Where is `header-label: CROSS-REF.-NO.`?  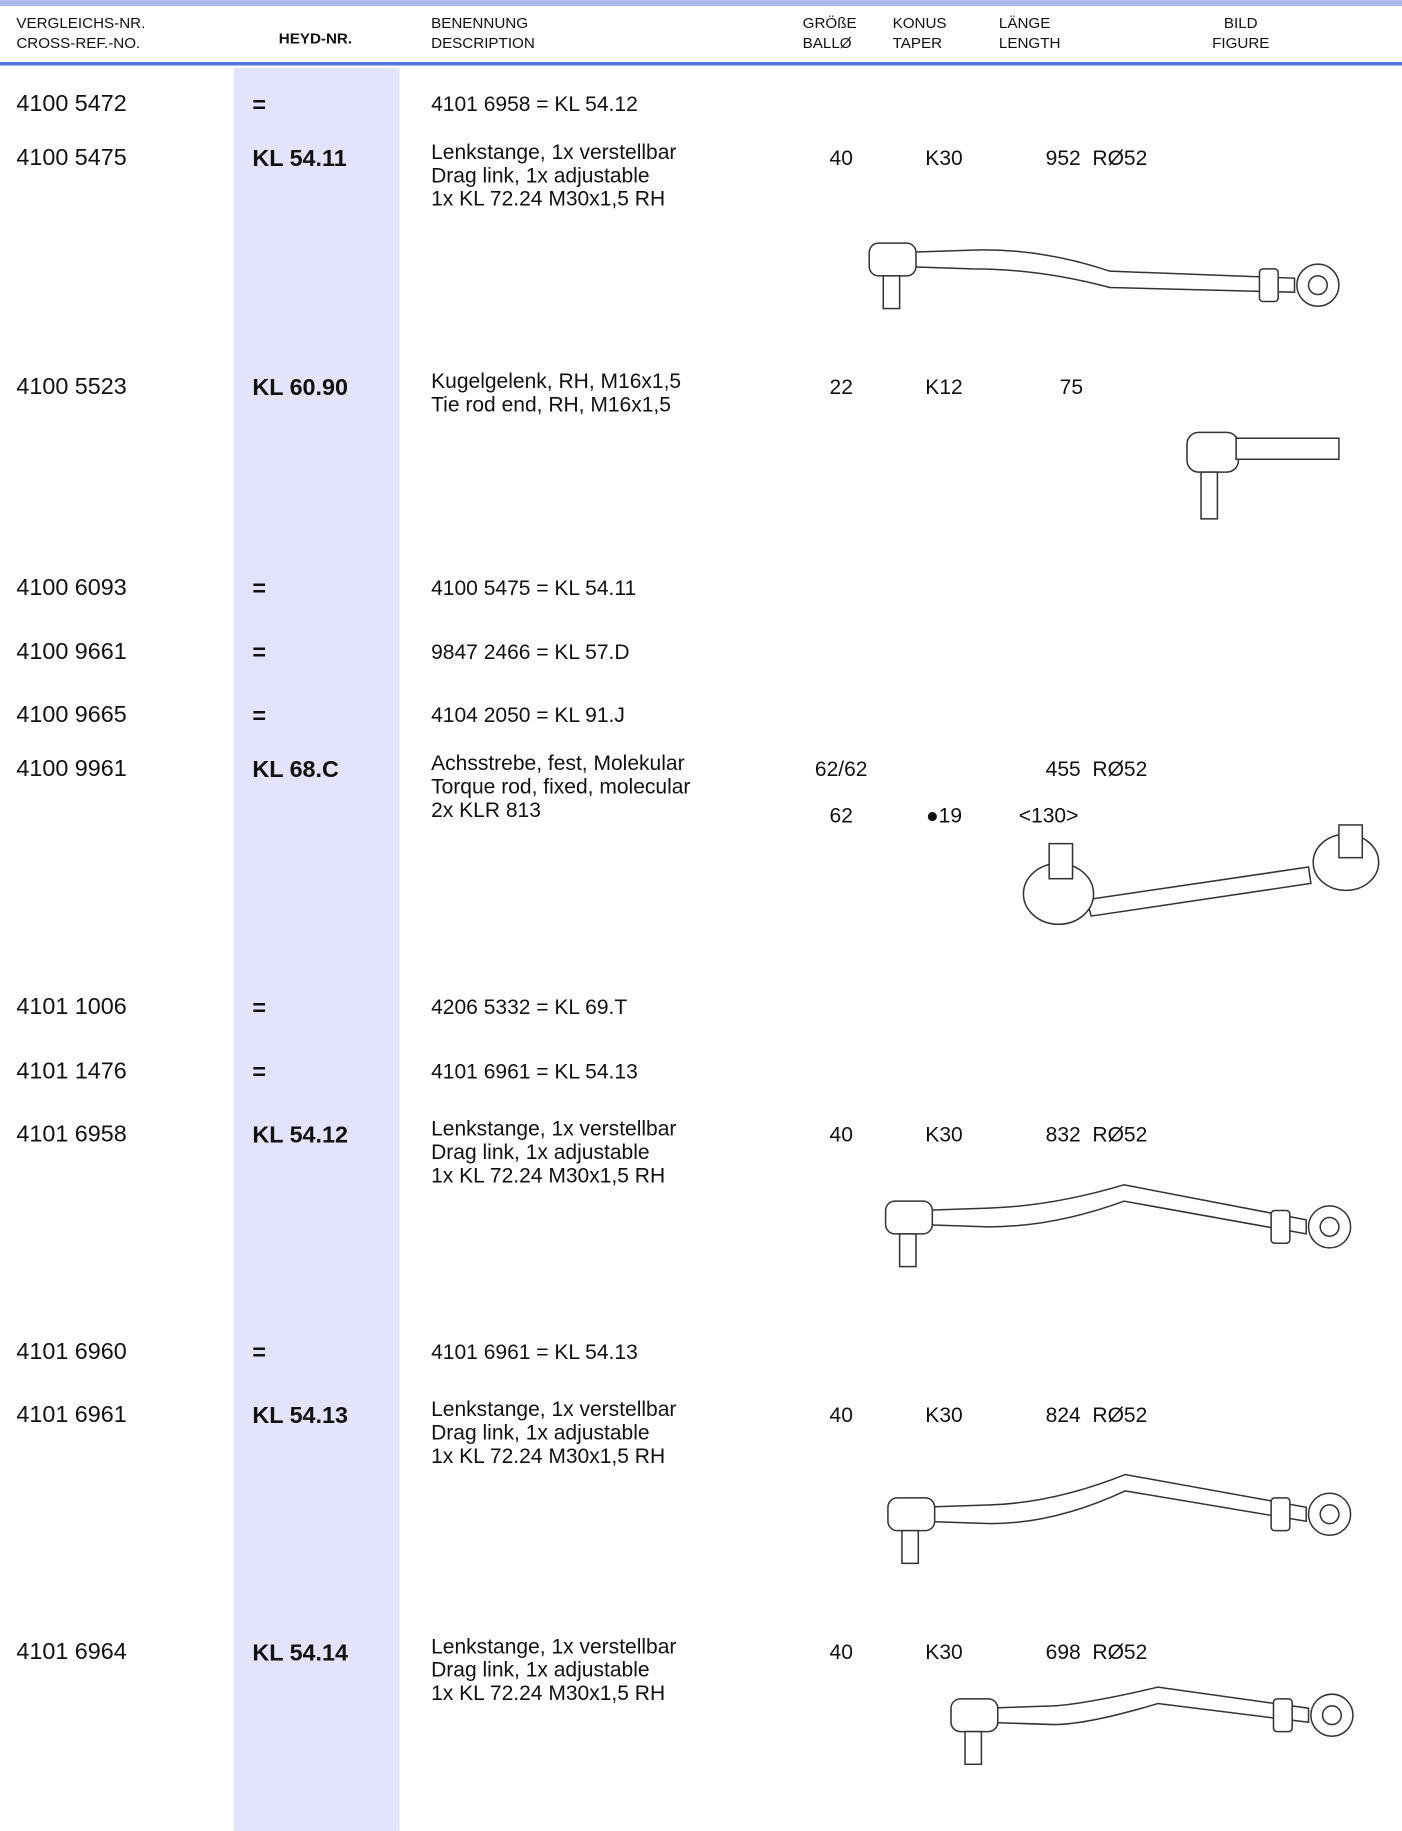
header-label: CROSS-REF.-NO. is located at coordinates (78, 43).